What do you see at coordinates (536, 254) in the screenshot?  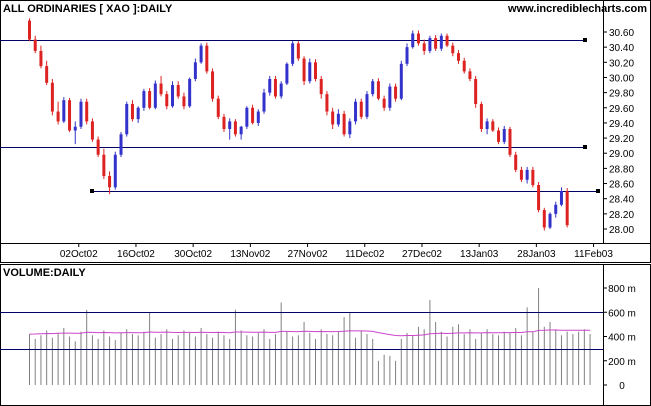 I see `date-tick-label: 28Jan03` at bounding box center [536, 254].